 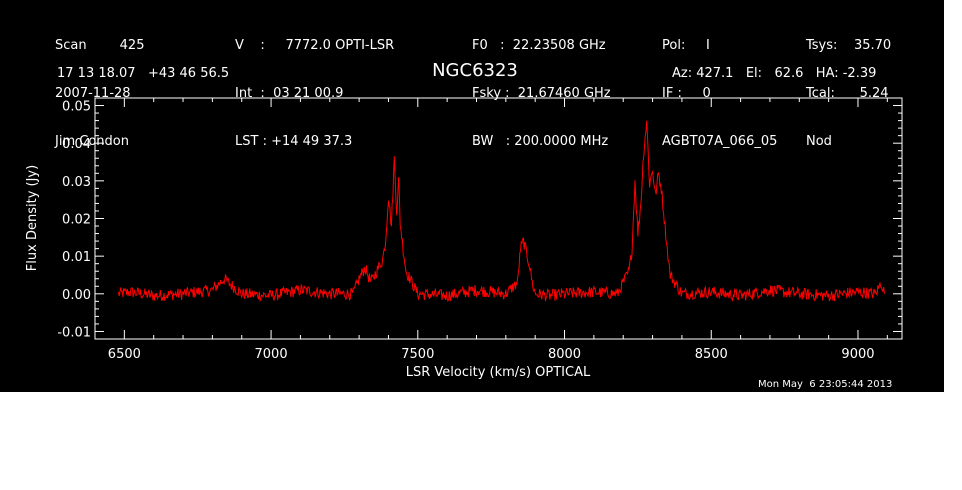 I want to click on header-scan-block: Scan 425 2007-11-28 Jim Condon, so click(x=99, y=94).